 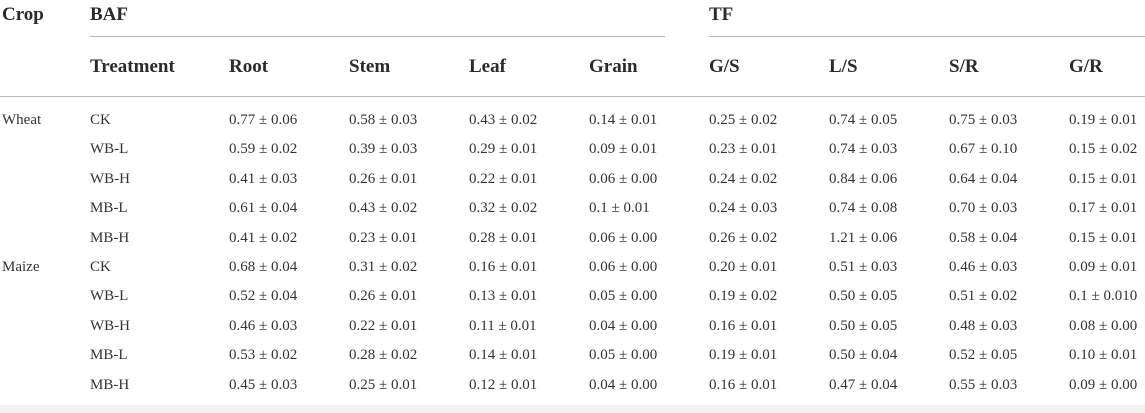 What do you see at coordinates (721, 14) in the screenshot?
I see `header-tf: TF` at bounding box center [721, 14].